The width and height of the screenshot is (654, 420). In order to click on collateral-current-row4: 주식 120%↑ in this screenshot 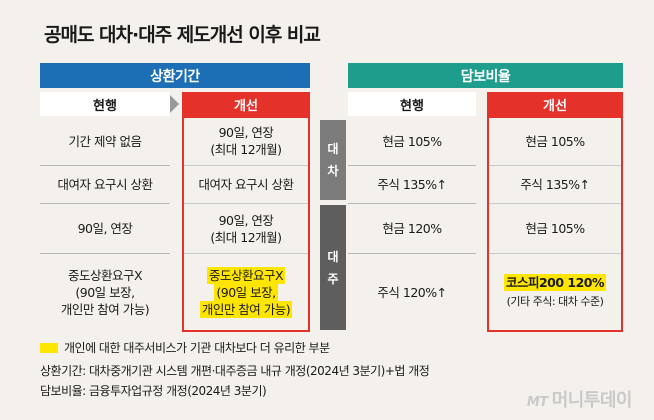, I will do `click(412, 292)`.